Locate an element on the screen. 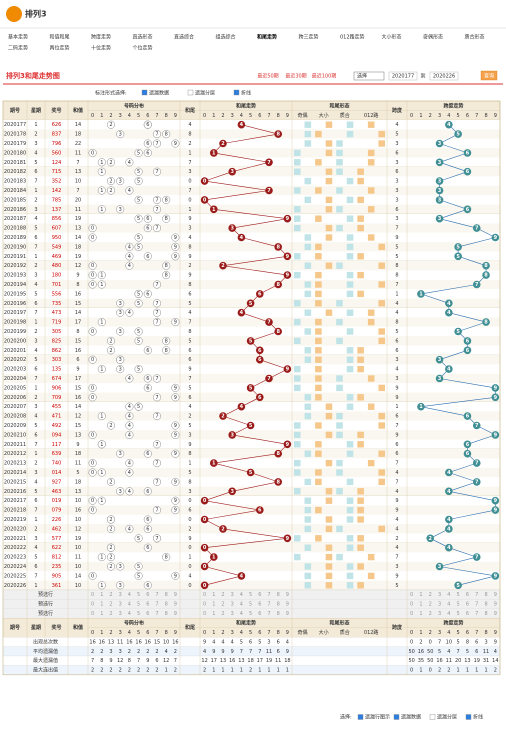  range-select-label: 选择 is located at coordinates (362, 76).